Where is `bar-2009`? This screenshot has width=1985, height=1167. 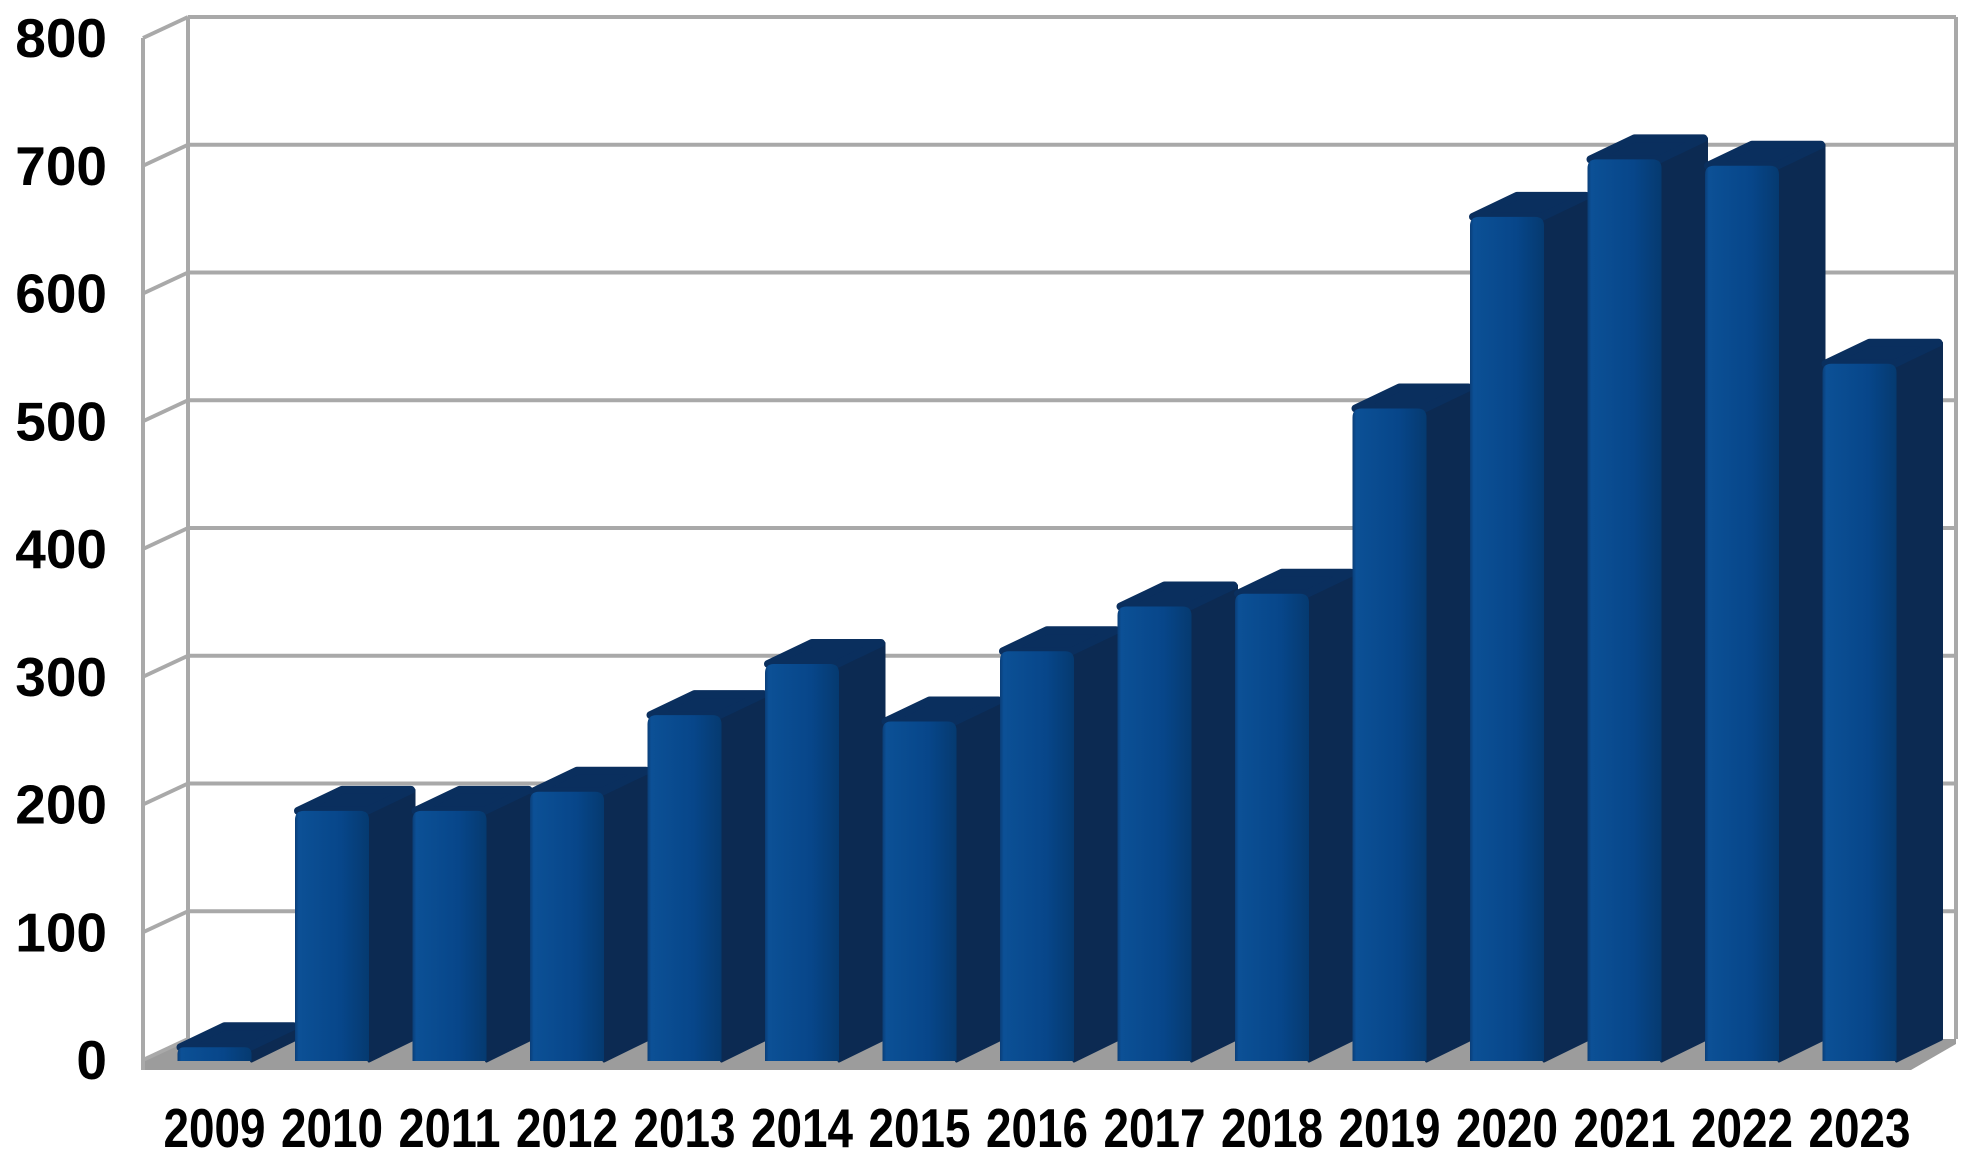 bar-2009 is located at coordinates (237, 1042).